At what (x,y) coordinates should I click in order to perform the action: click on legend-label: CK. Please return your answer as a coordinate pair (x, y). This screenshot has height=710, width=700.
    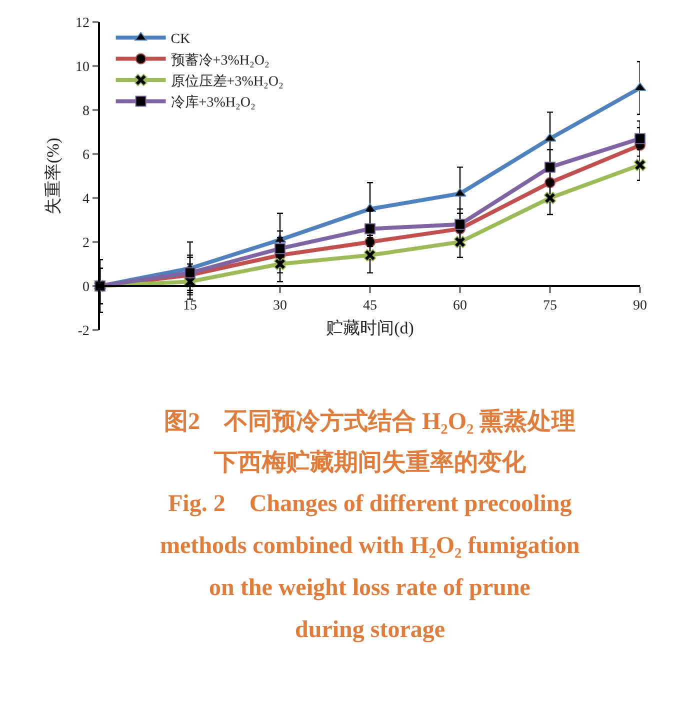
    Looking at the image, I should click on (180, 40).